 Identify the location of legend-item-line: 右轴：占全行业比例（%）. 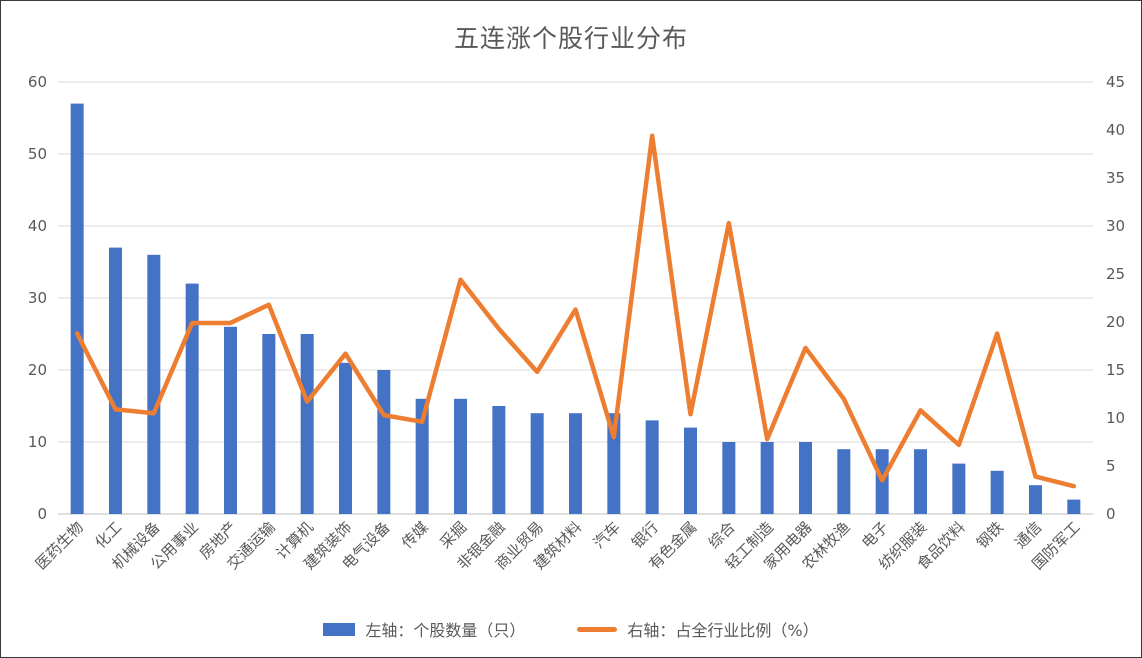
(698, 629).